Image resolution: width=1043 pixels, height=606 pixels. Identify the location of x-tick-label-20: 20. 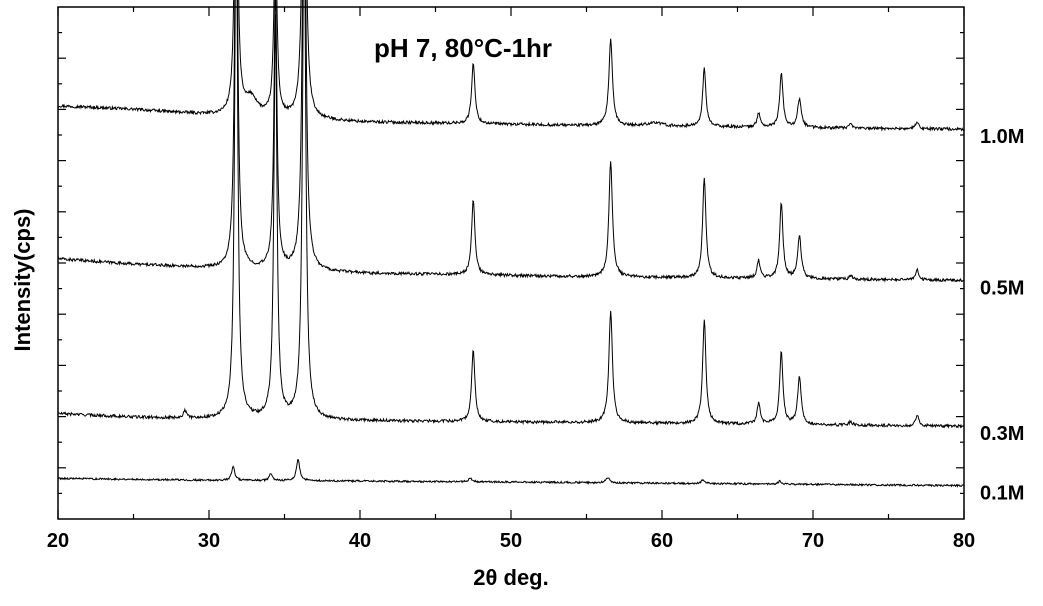
(58, 541).